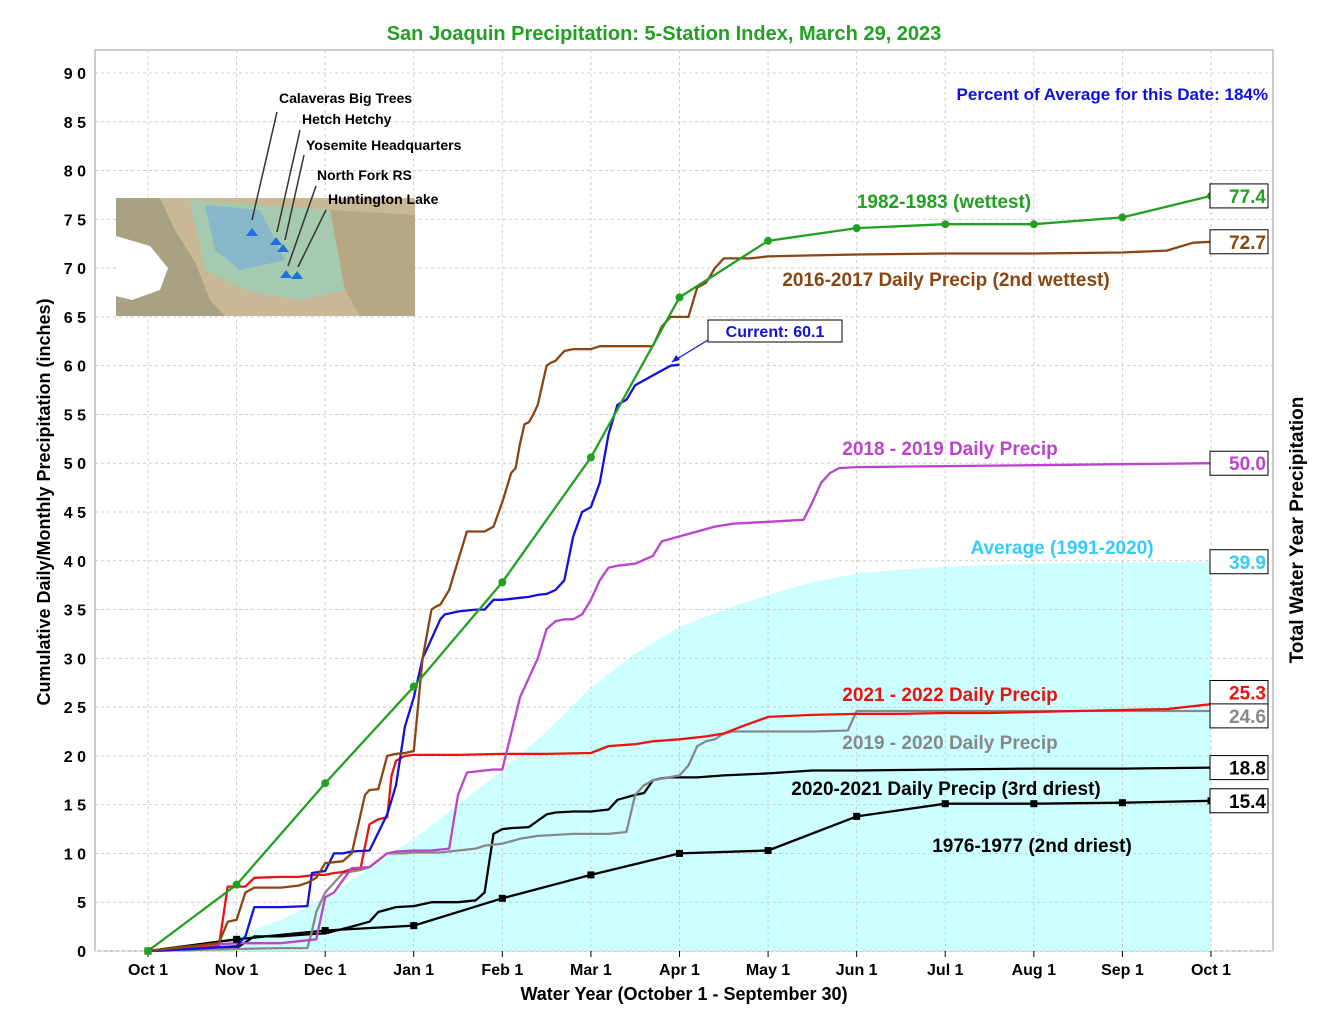  Describe the element at coordinates (1247, 197) in the screenshot. I see `total-value-label: 77.4` at that location.